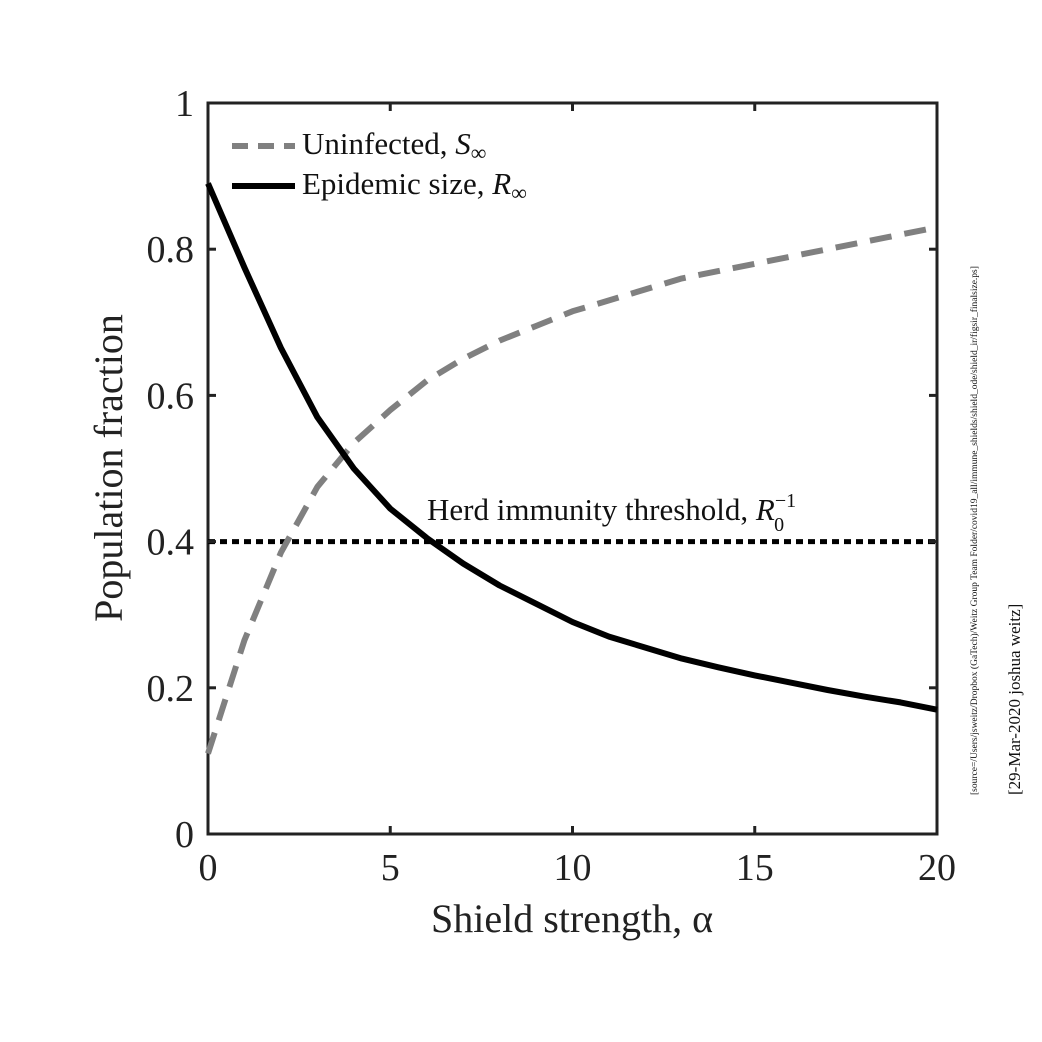 This screenshot has width=1042, height=1042. Describe the element at coordinates (755, 868) in the screenshot. I see `x-tick-label: 15` at that location.